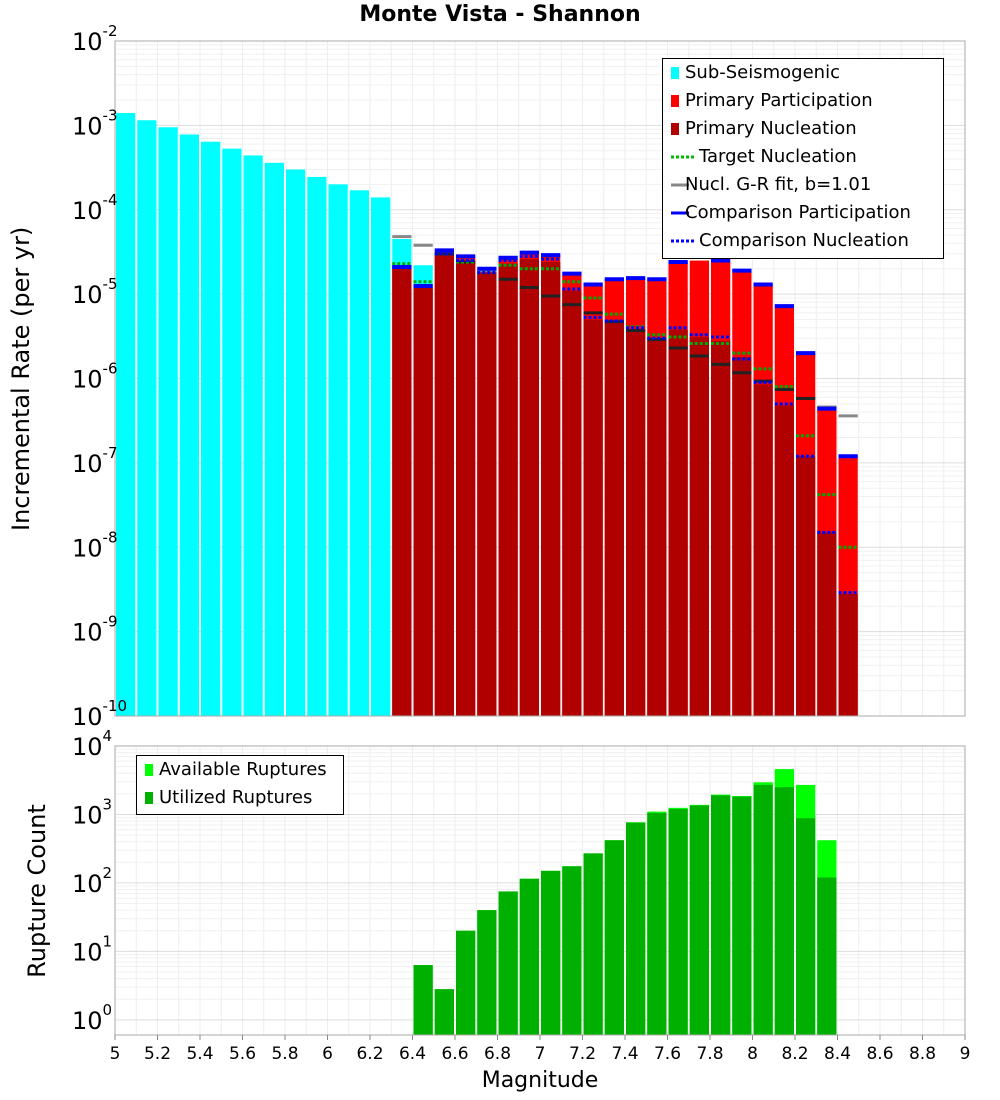 The image size is (1000, 1100). What do you see at coordinates (582, 1054) in the screenshot?
I see `x-tick-label: 7.2` at bounding box center [582, 1054].